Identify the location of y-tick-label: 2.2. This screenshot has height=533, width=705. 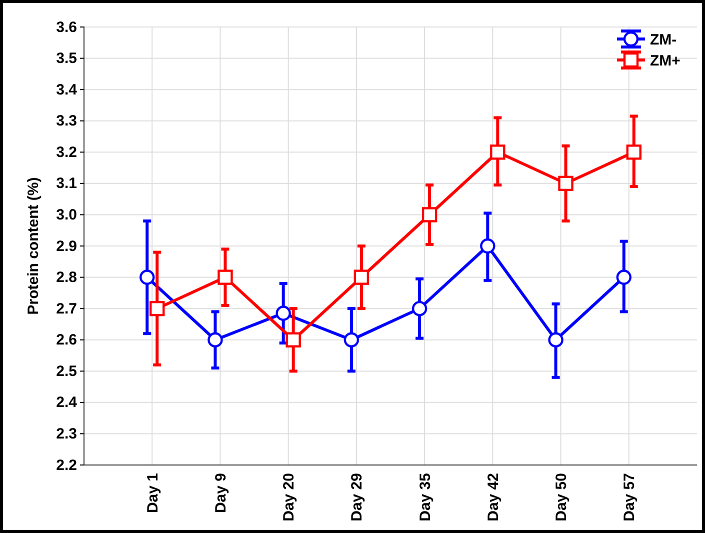
(66, 465).